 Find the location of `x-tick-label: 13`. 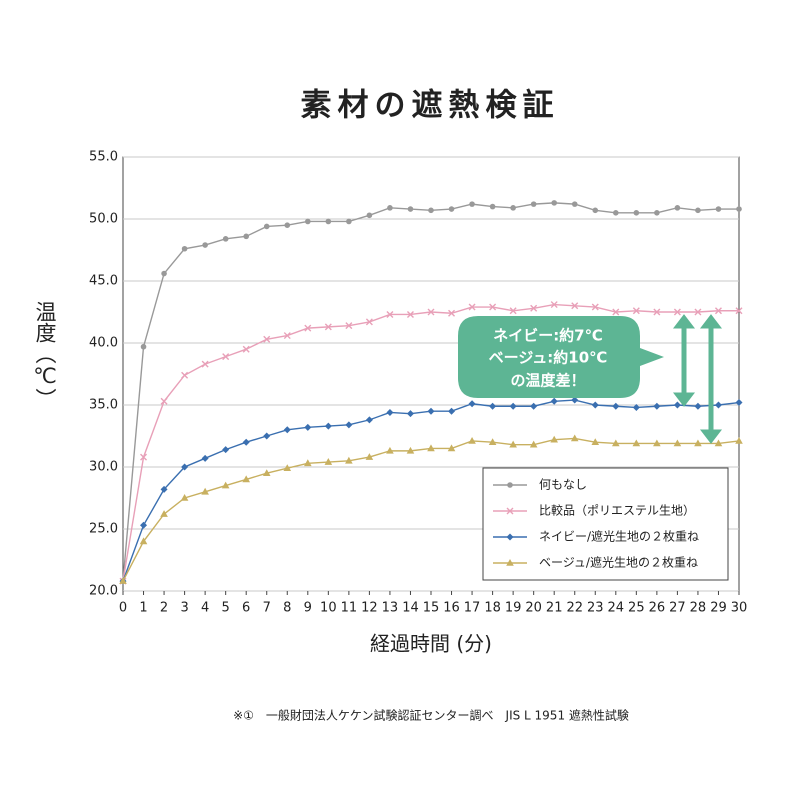

x-tick-label: 13 is located at coordinates (390, 608).